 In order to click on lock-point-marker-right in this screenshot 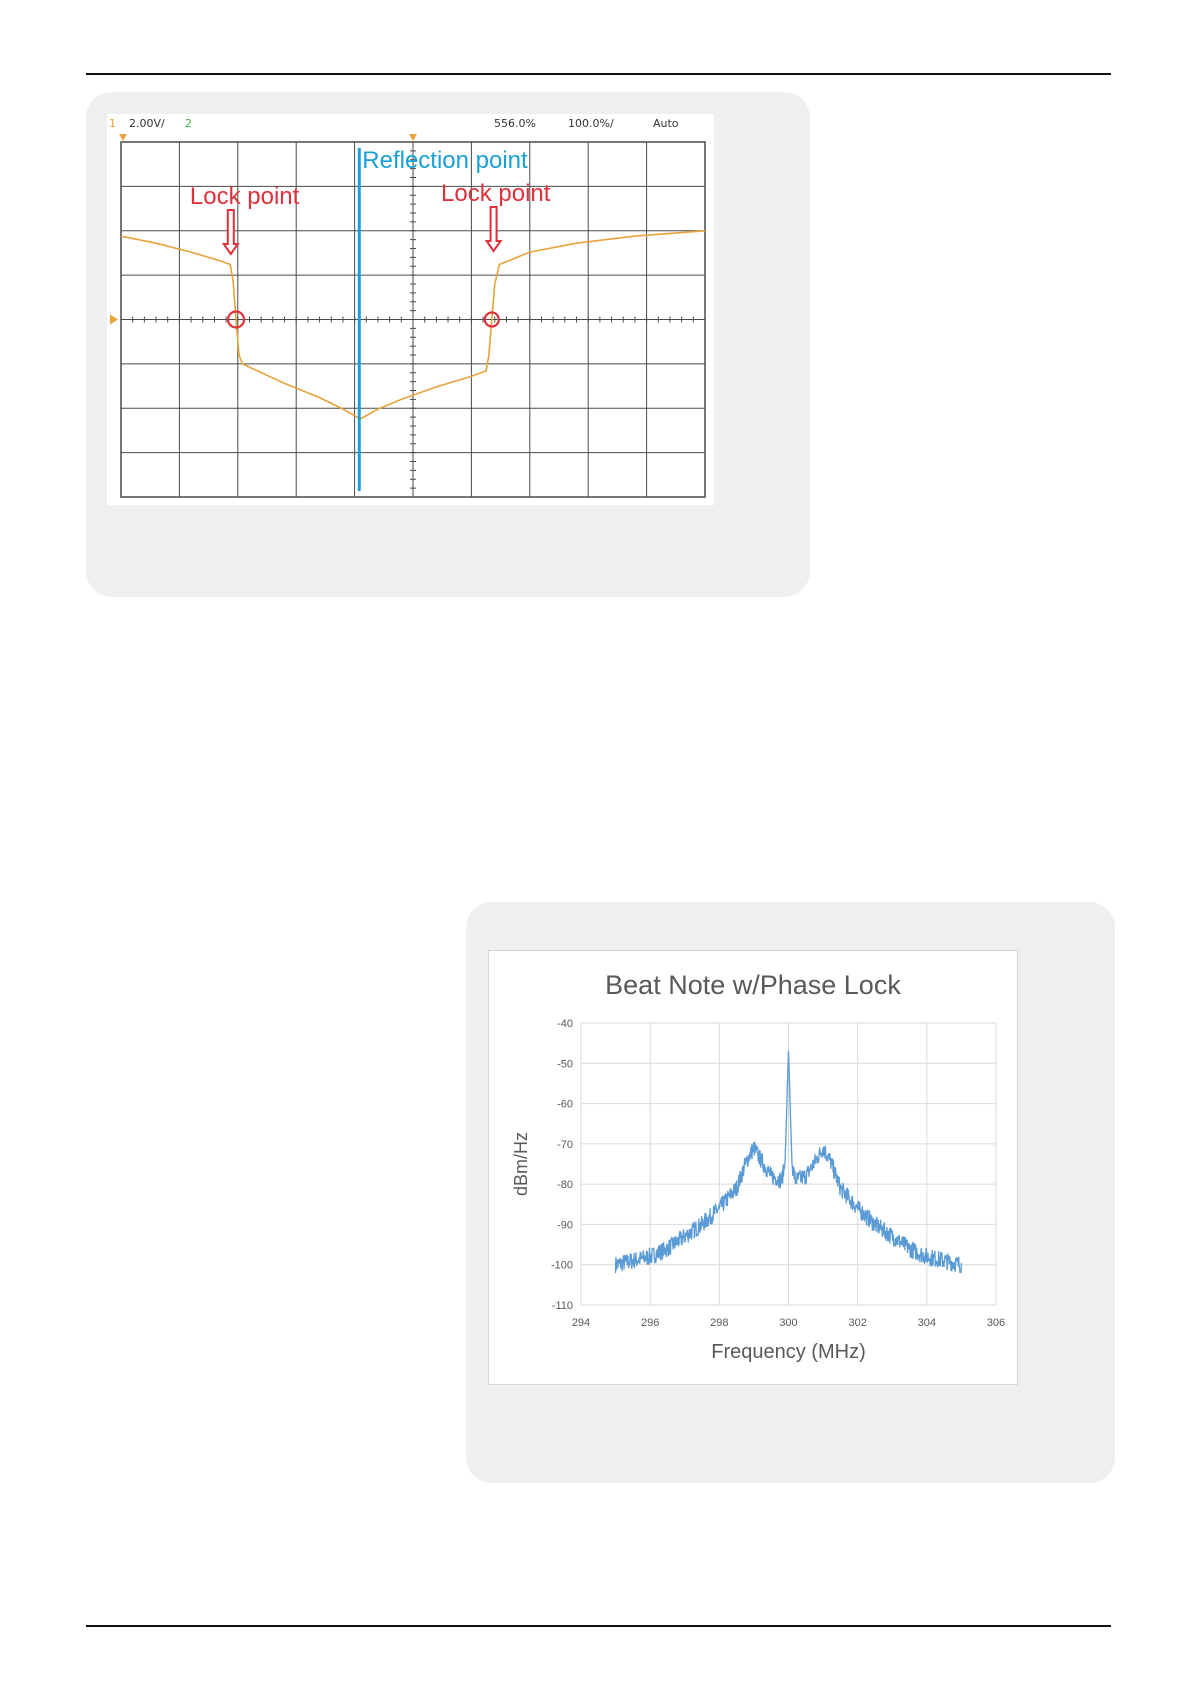, I will do `click(491, 319)`.